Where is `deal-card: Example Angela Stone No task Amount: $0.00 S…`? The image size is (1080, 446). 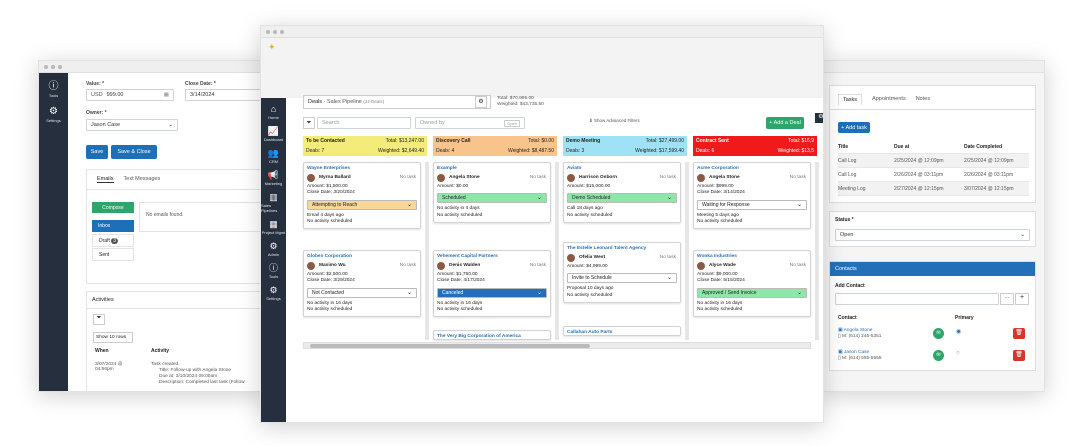
deal-card: Example Angela Stone No task Amount: $0.00 S… is located at coordinates (492, 192).